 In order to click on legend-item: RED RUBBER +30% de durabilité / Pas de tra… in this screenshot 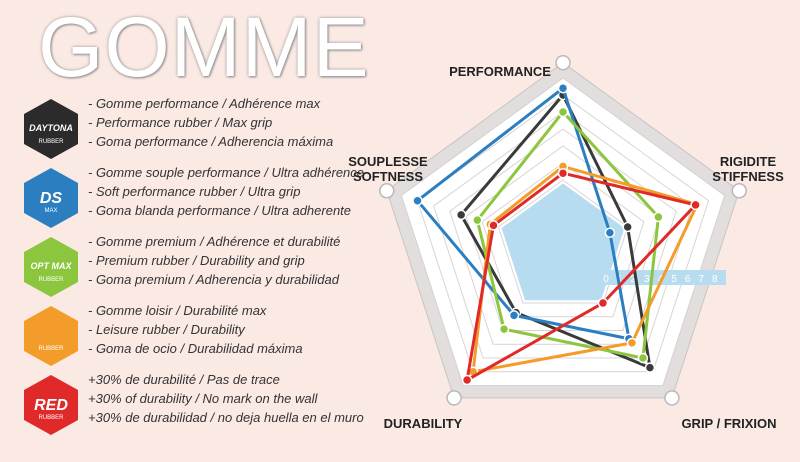, I will do `click(191, 404)`.